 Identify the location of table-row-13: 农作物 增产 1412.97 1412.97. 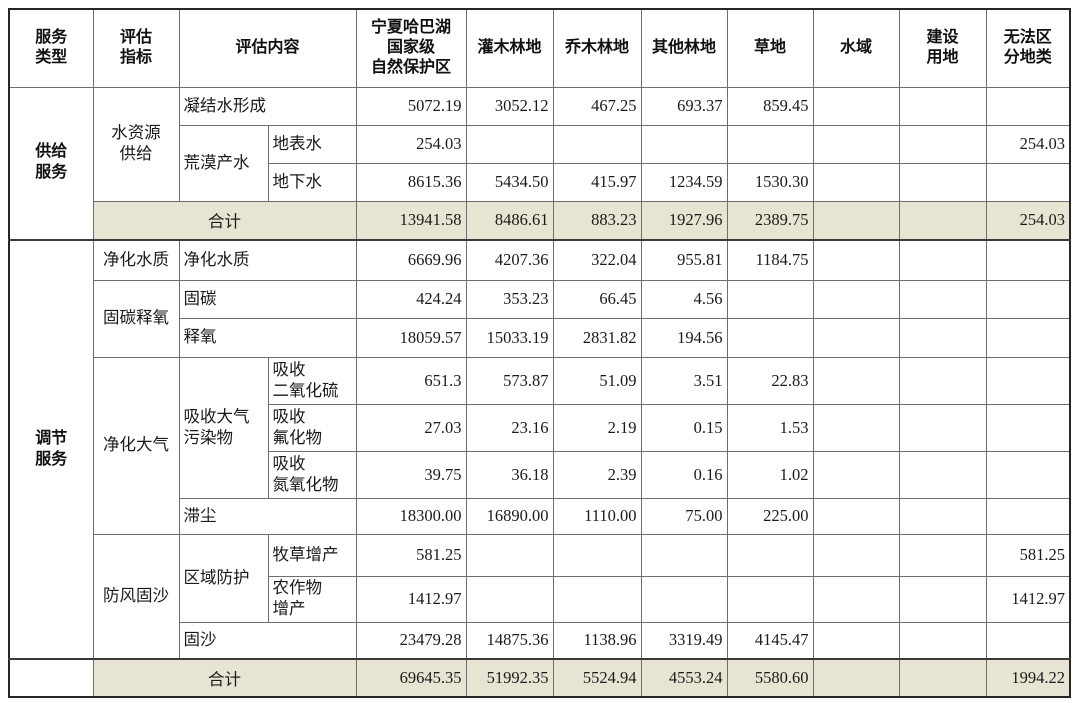
(540, 599).